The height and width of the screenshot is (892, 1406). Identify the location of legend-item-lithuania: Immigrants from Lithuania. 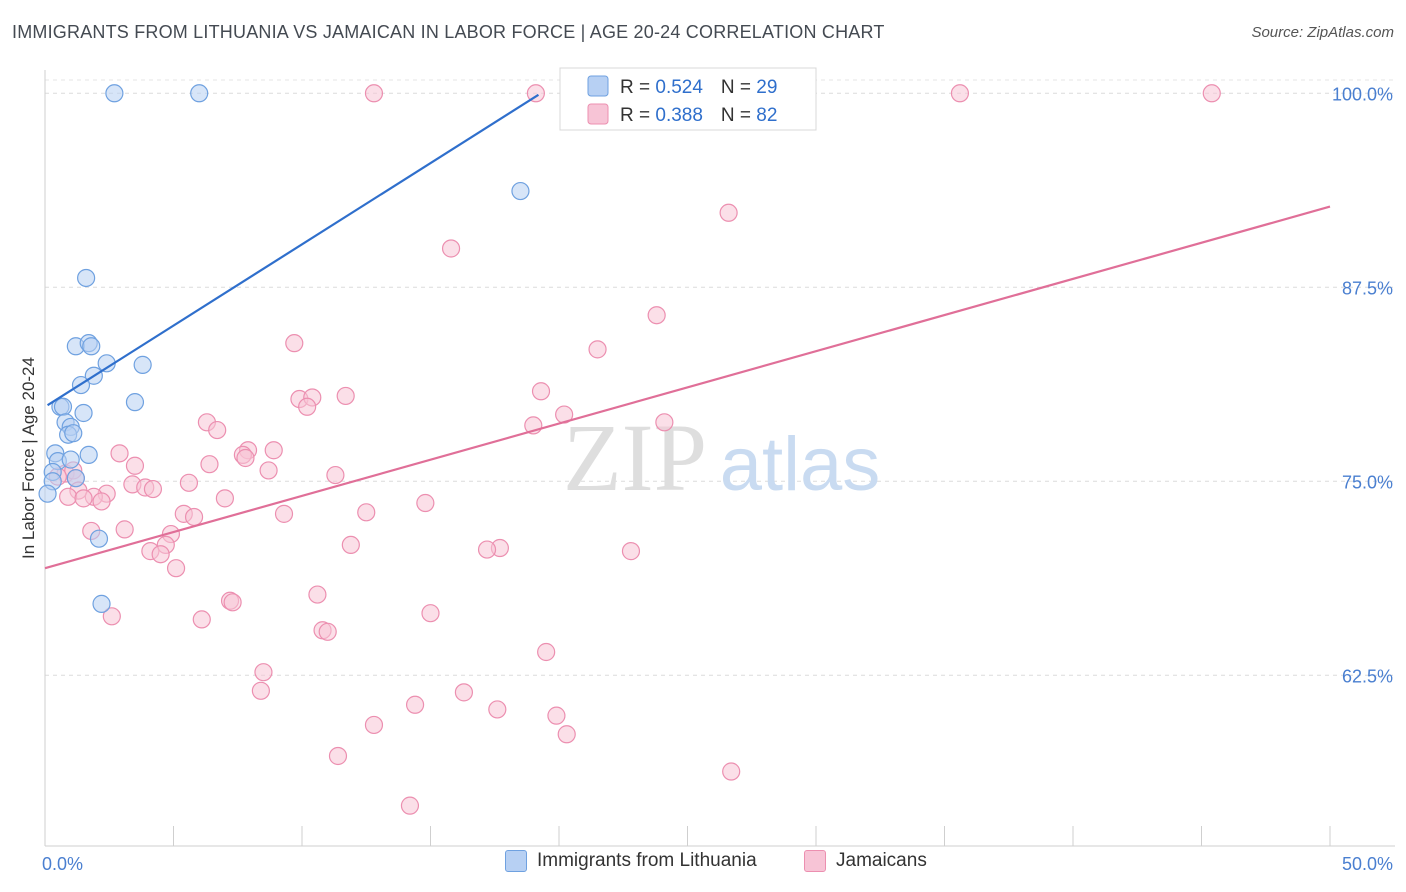
(631, 861).